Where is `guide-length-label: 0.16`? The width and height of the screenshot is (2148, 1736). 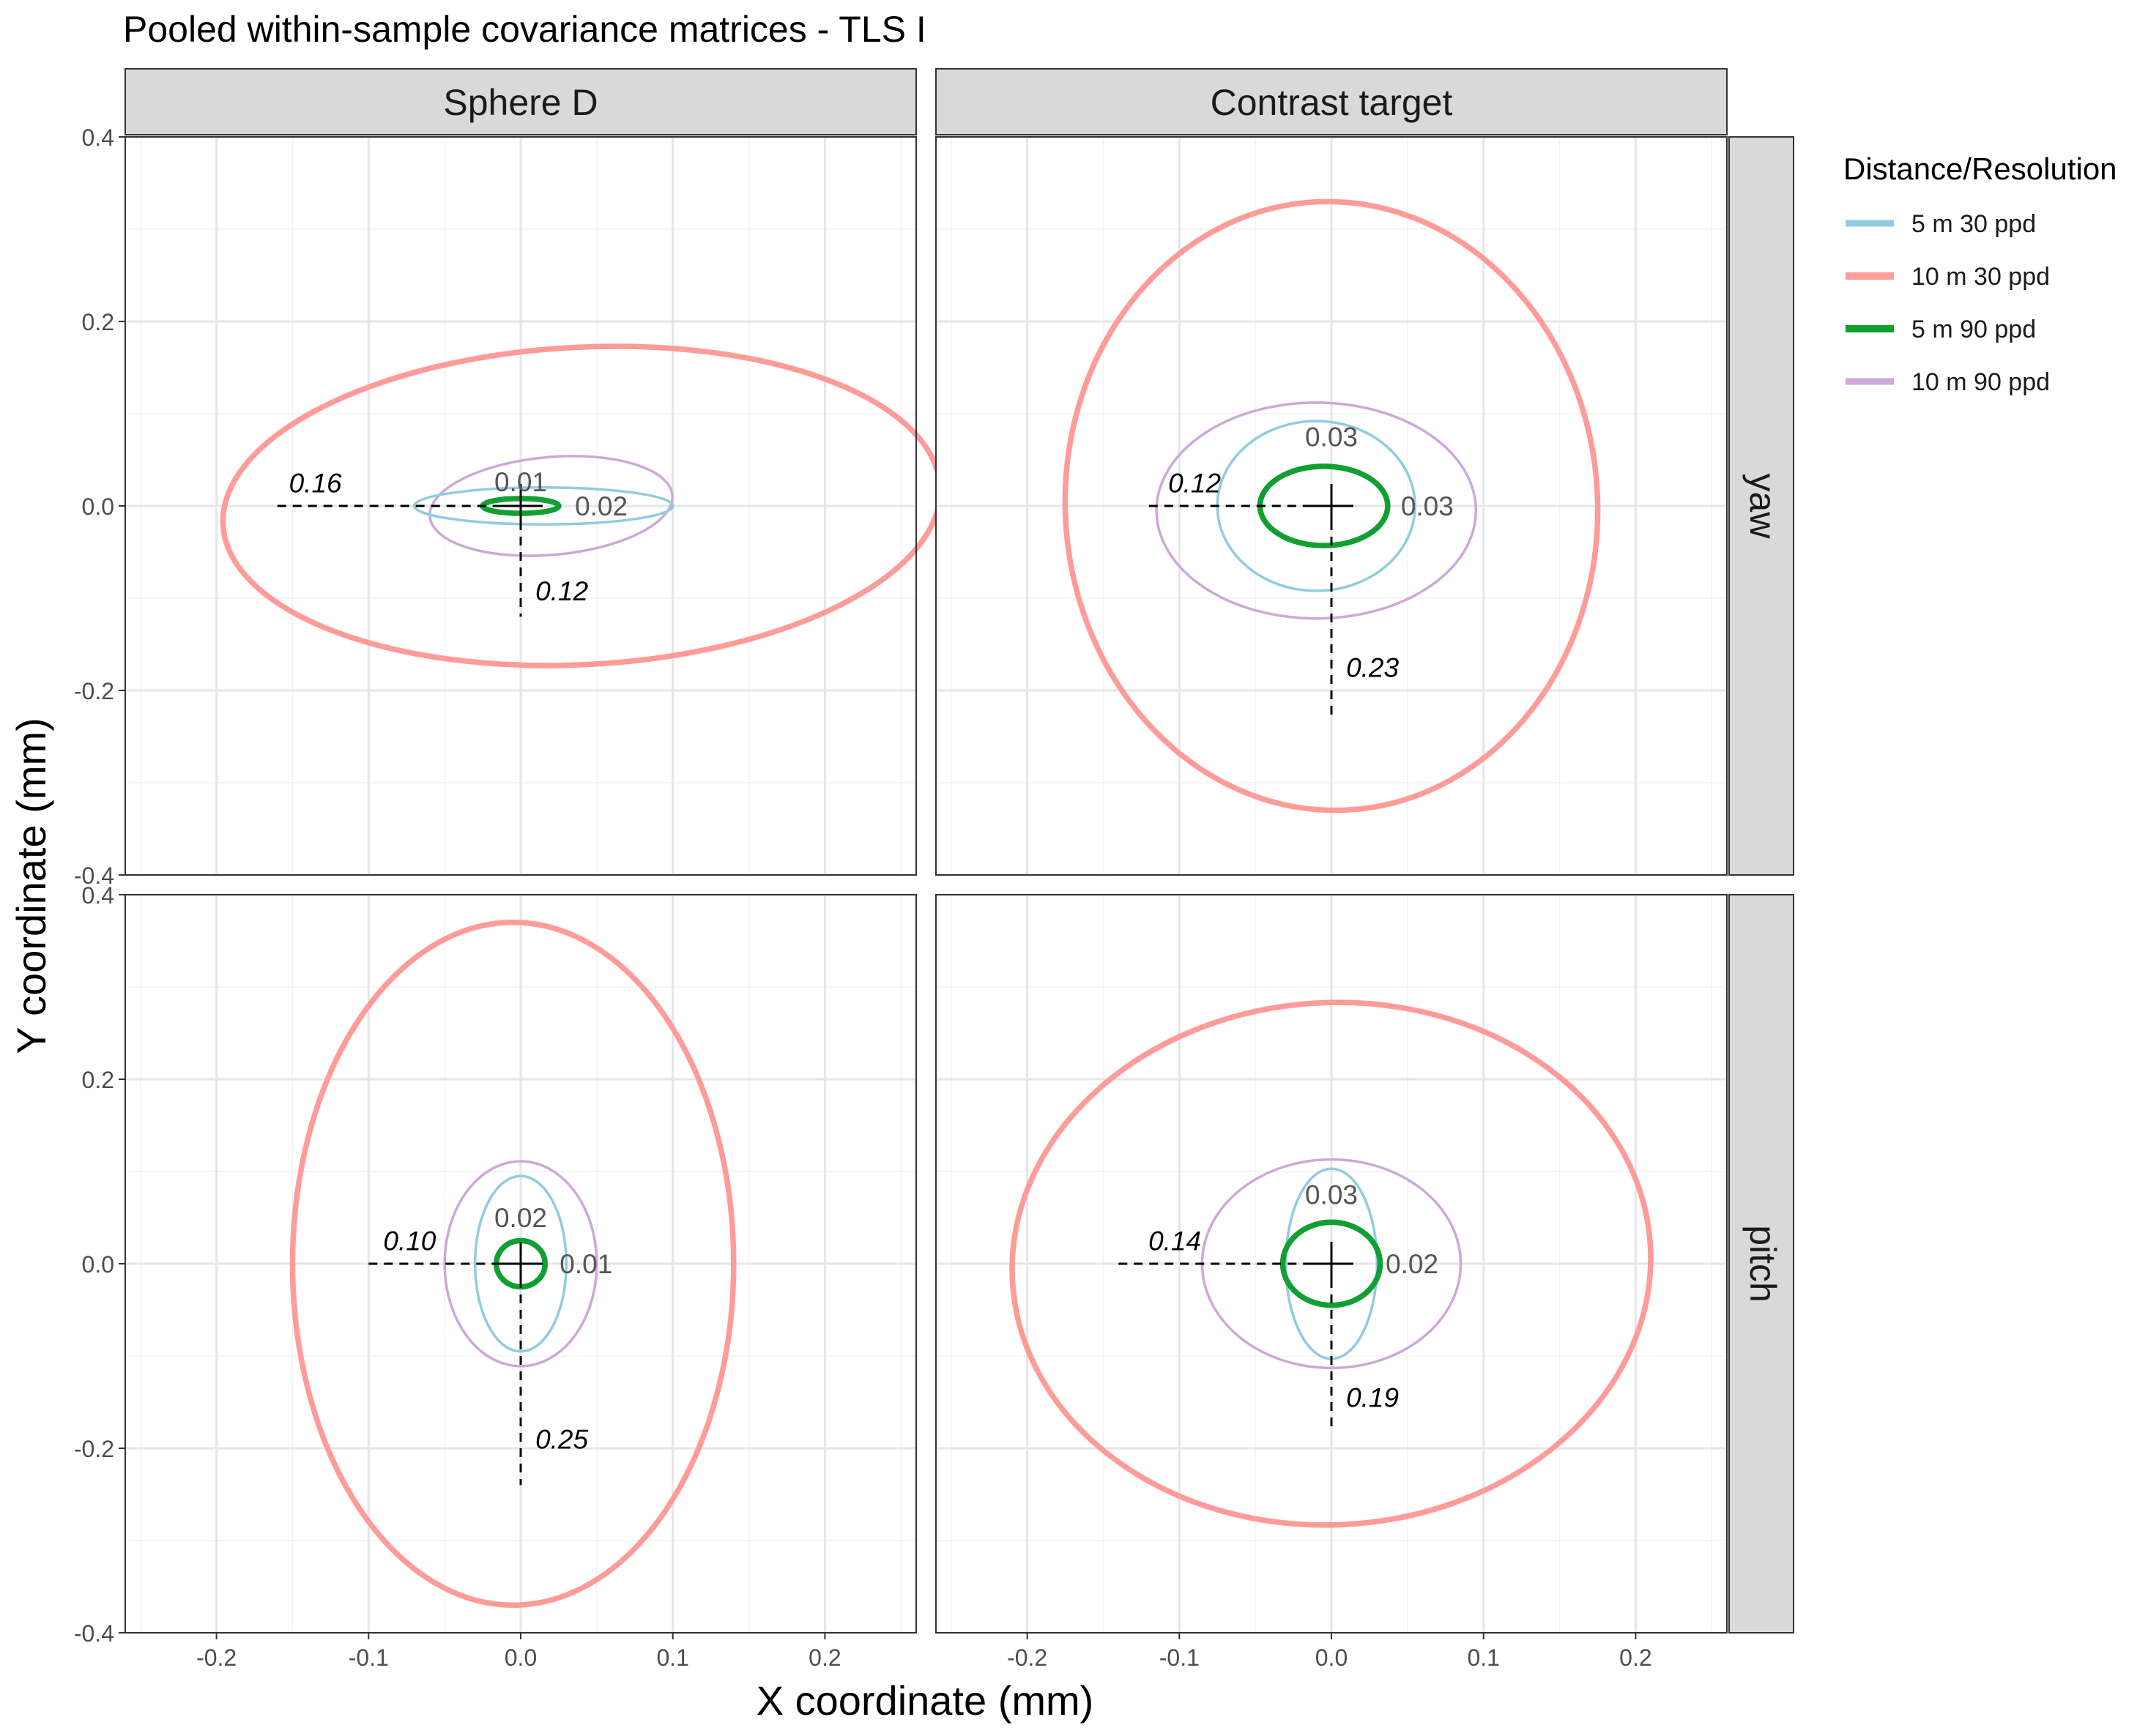 guide-length-label: 0.16 is located at coordinates (315, 484).